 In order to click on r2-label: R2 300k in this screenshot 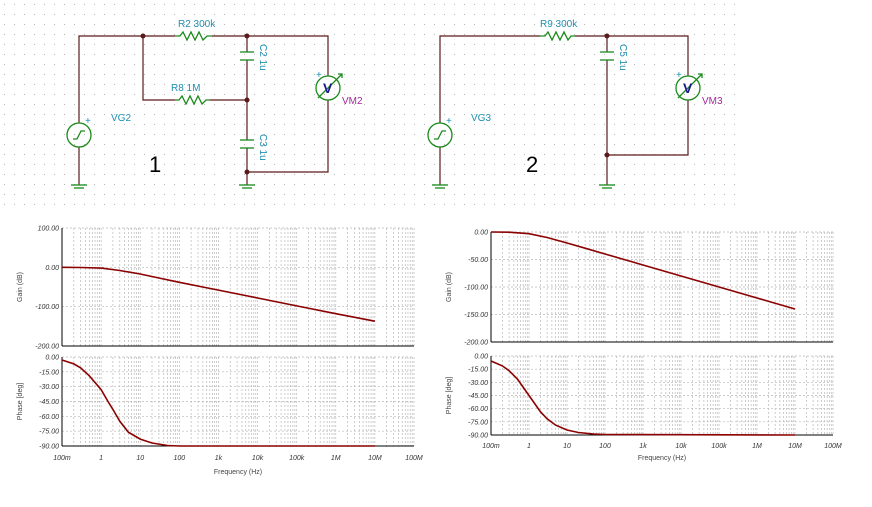, I will do `click(197, 24)`.